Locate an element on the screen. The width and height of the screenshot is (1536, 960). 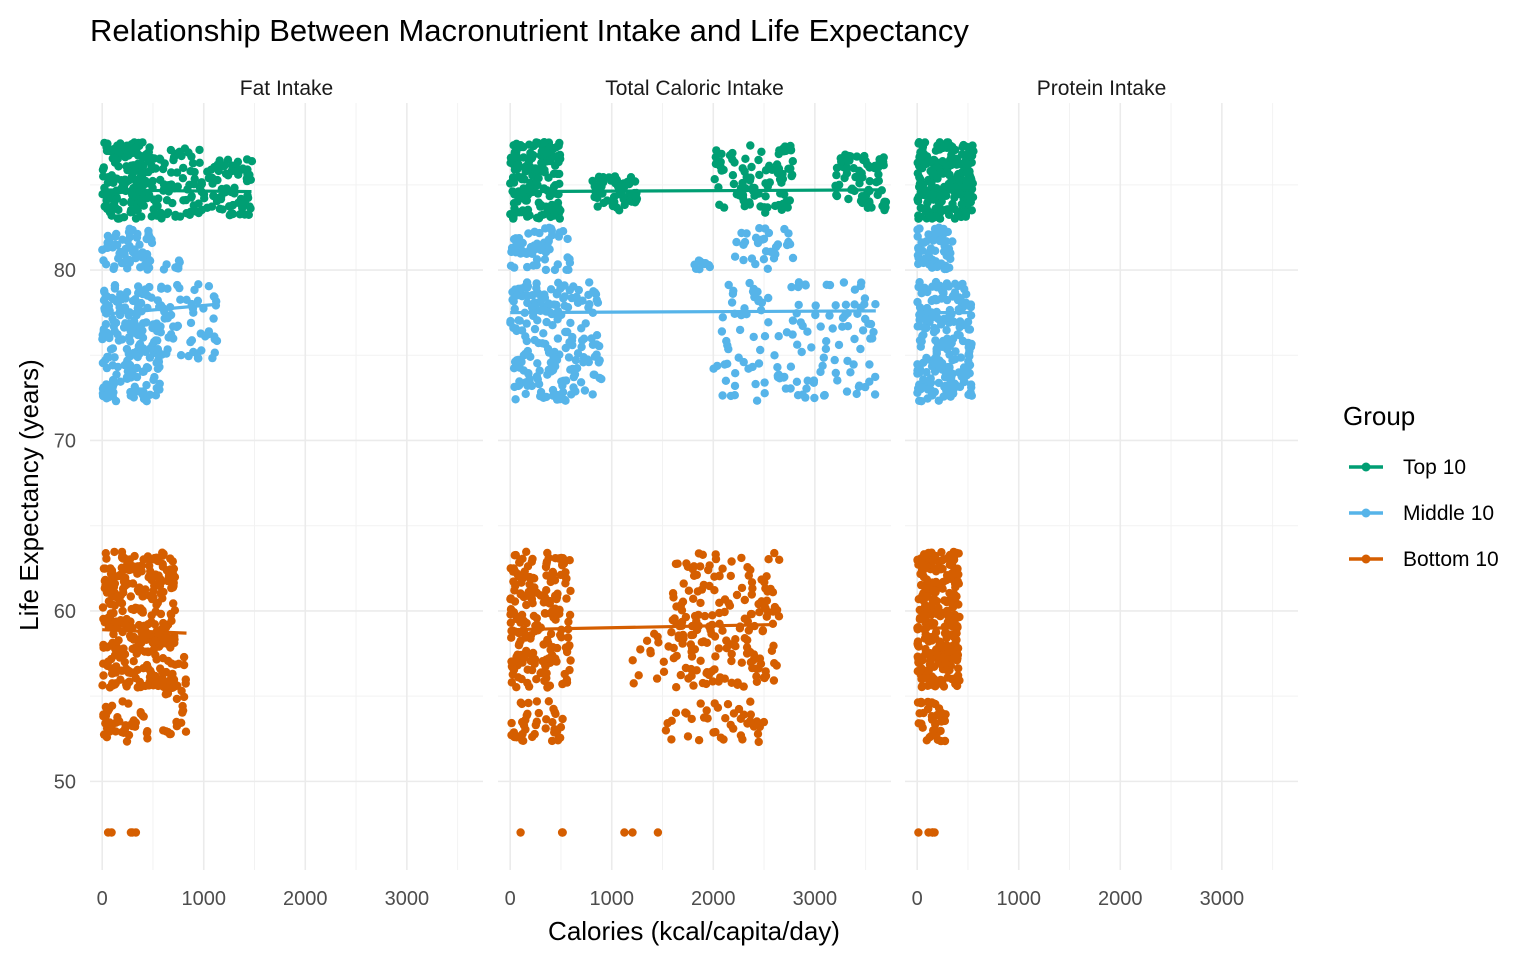
x-tick-label: 0 is located at coordinates (102, 899).